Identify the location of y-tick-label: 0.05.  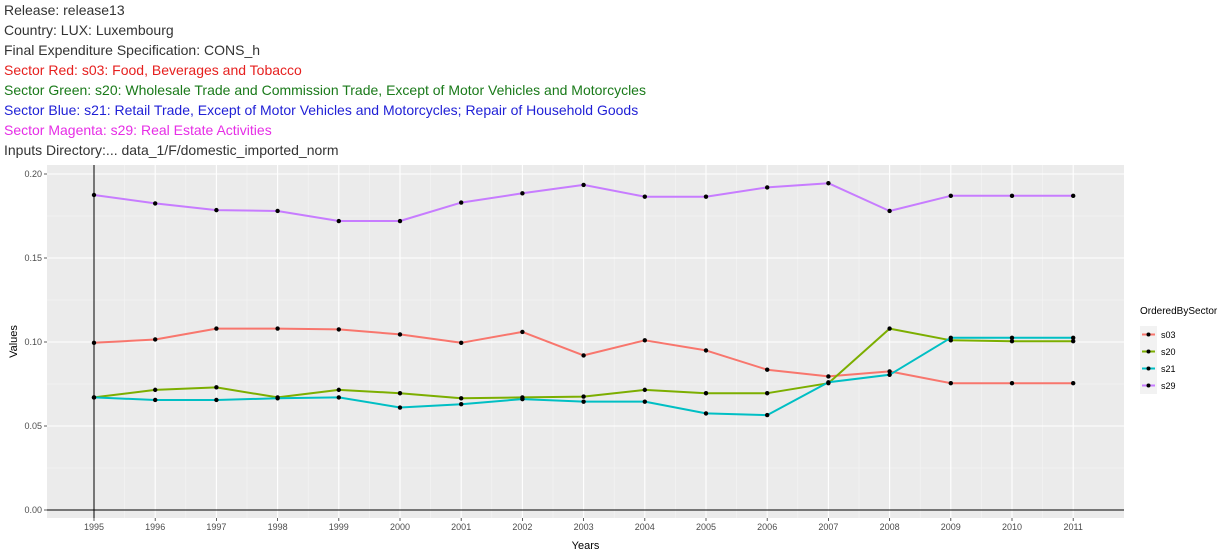
(33, 426).